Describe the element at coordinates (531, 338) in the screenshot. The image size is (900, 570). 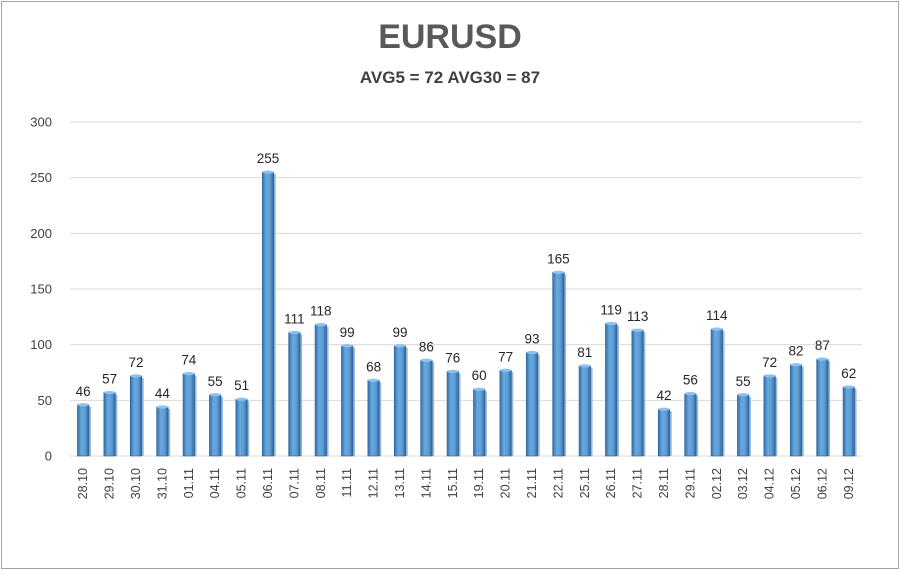
I see `data-label: 93` at that location.